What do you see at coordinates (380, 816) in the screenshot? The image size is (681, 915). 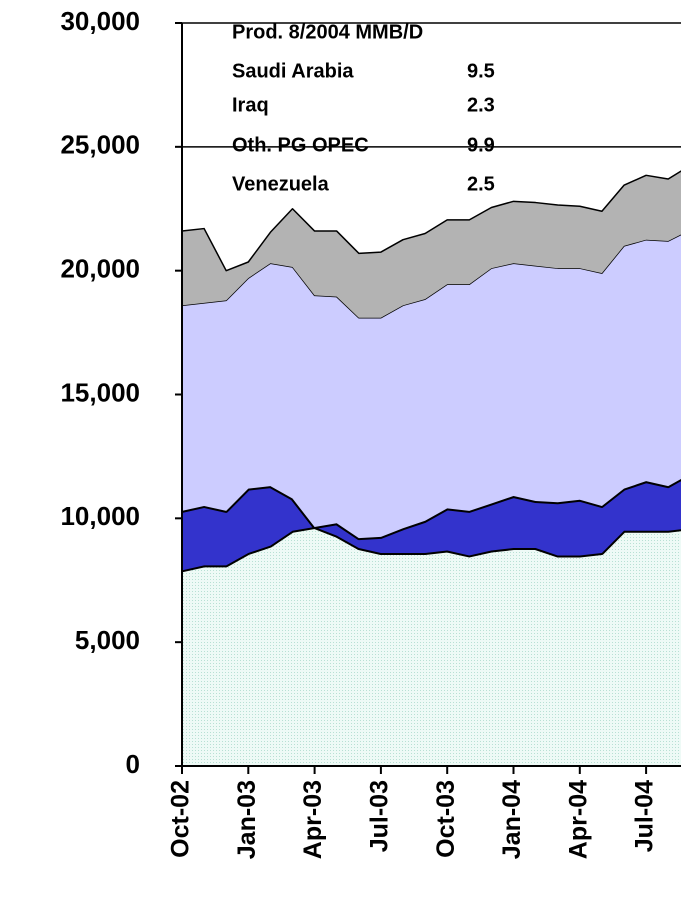 I see `x-tick-label: Jul-03` at bounding box center [380, 816].